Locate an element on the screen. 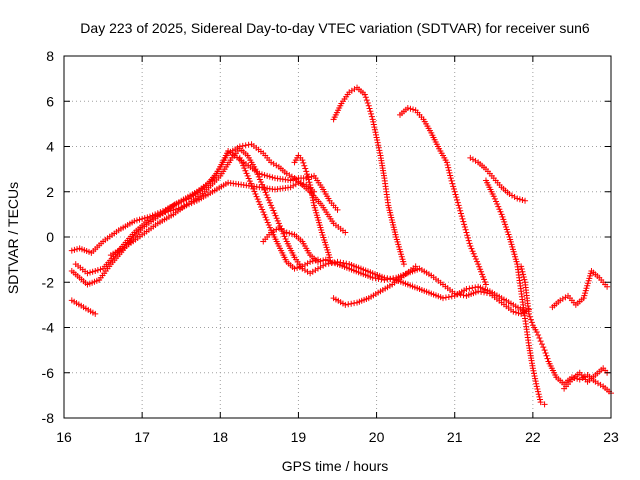  y-tick-label: 0 is located at coordinates (50, 237).